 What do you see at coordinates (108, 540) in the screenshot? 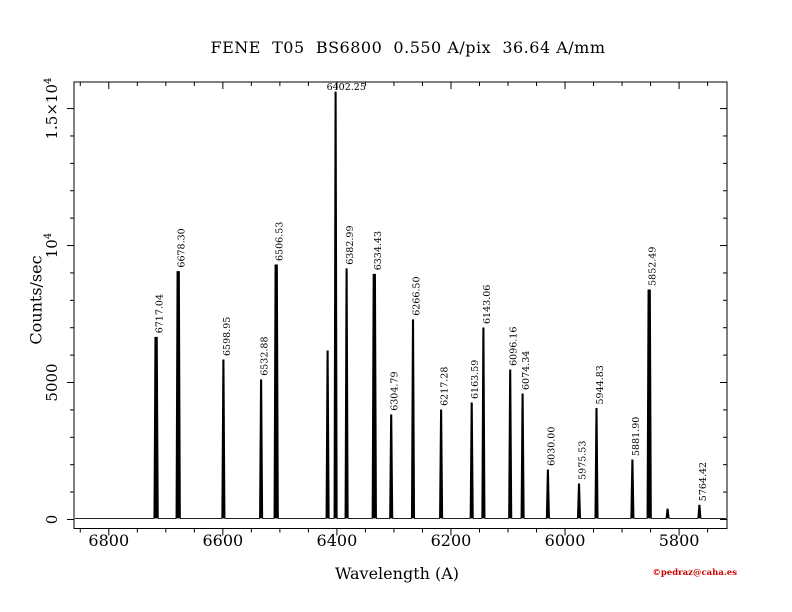
I see `x-tick-label: 6800` at bounding box center [108, 540].